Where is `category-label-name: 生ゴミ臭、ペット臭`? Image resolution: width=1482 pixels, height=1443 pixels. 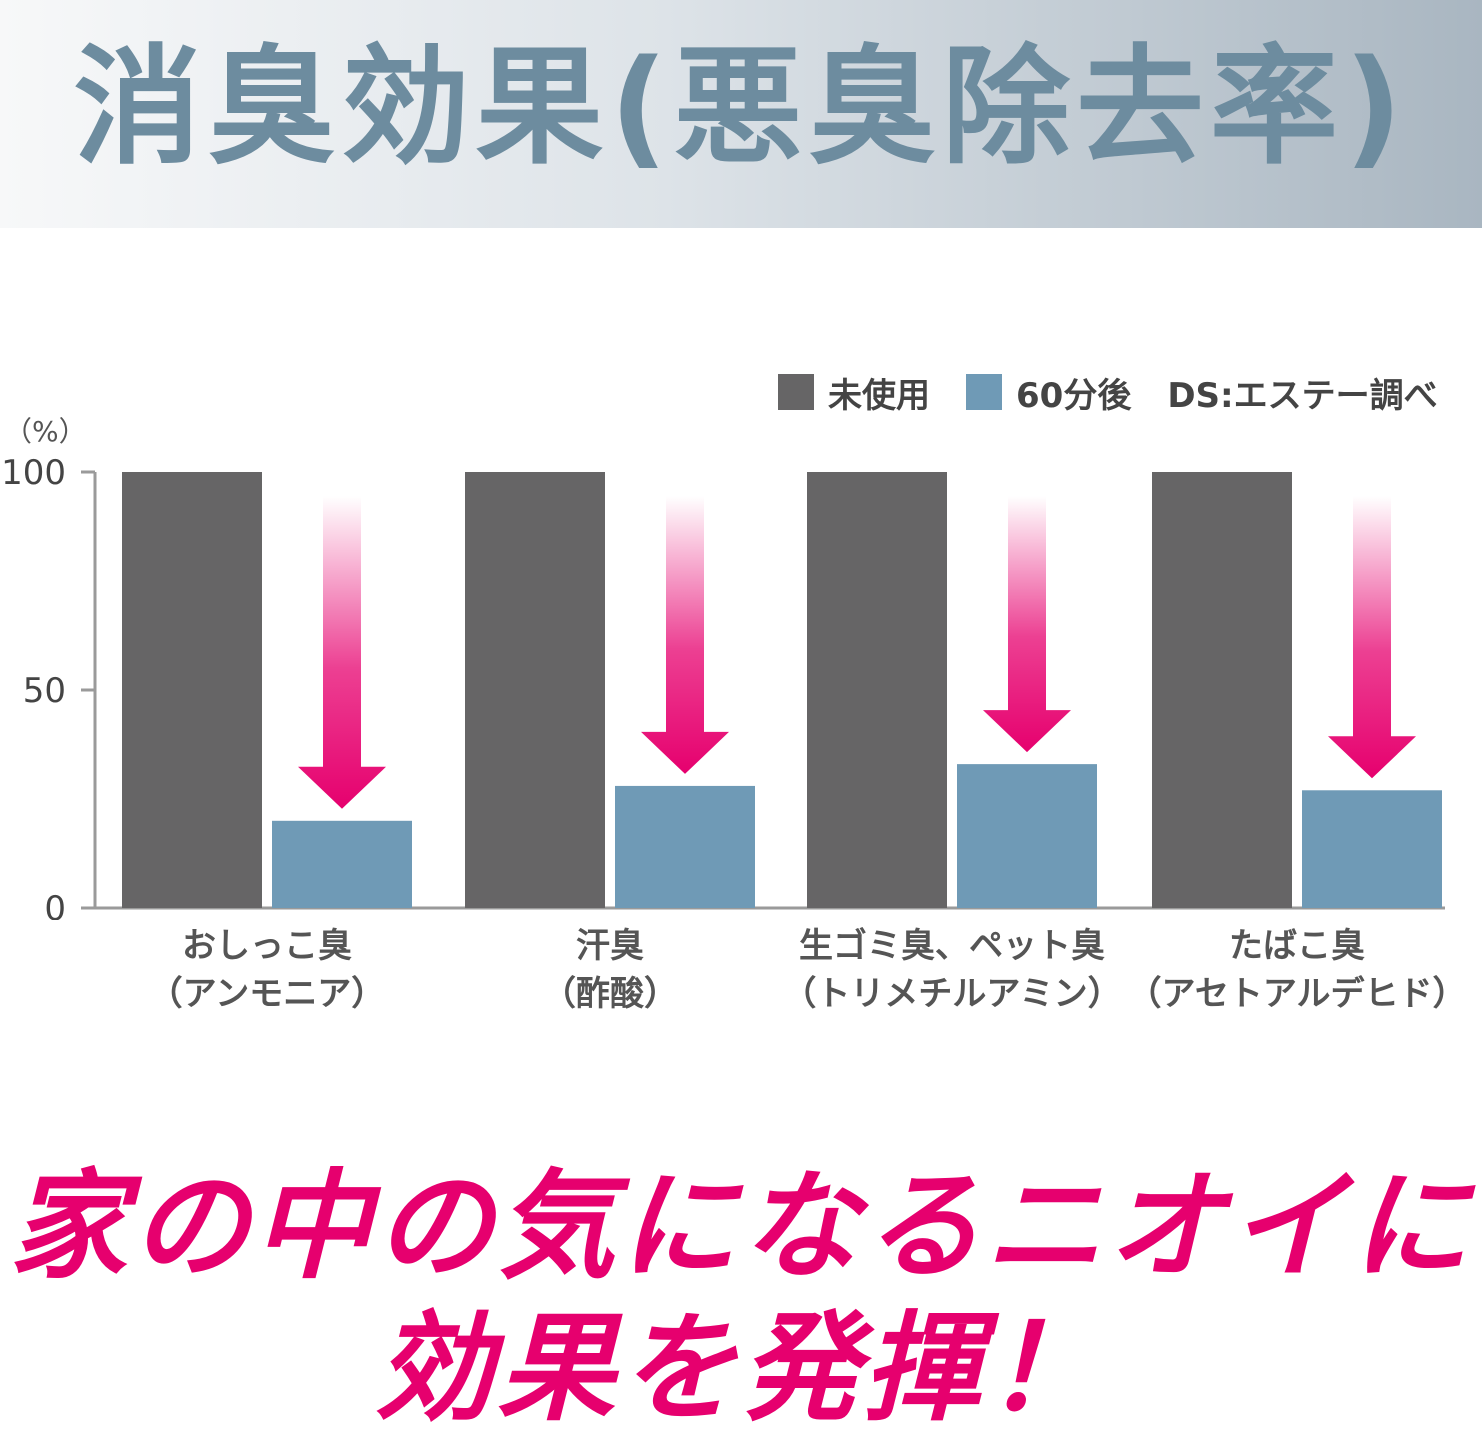
category-label-name: 生ゴミ臭、ペット臭 is located at coordinates (952, 946).